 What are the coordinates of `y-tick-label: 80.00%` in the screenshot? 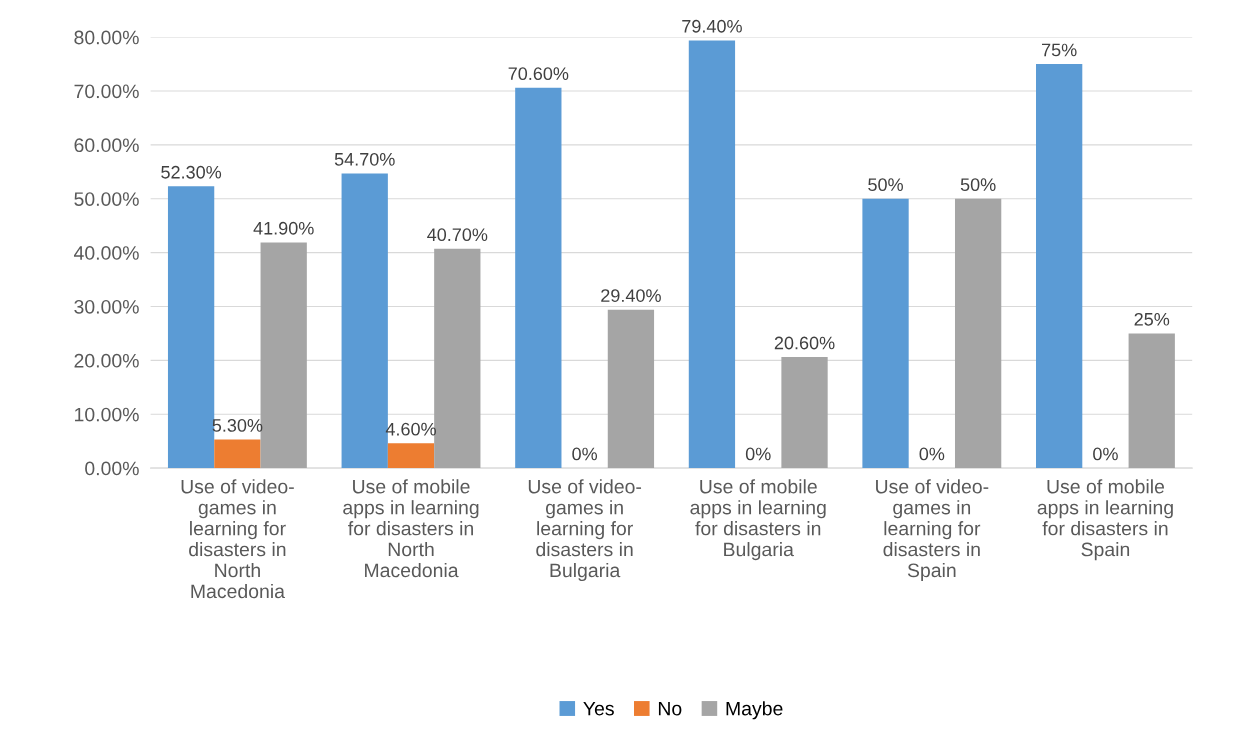 It's located at (106, 37).